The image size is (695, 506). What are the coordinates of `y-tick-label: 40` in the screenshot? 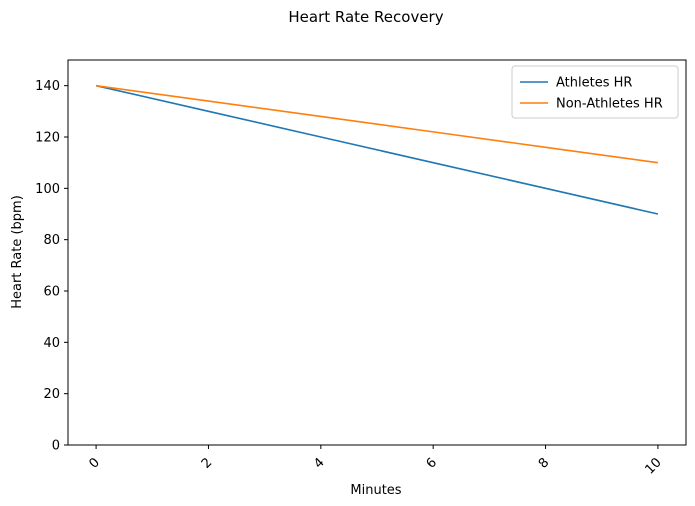 It's located at (51, 343).